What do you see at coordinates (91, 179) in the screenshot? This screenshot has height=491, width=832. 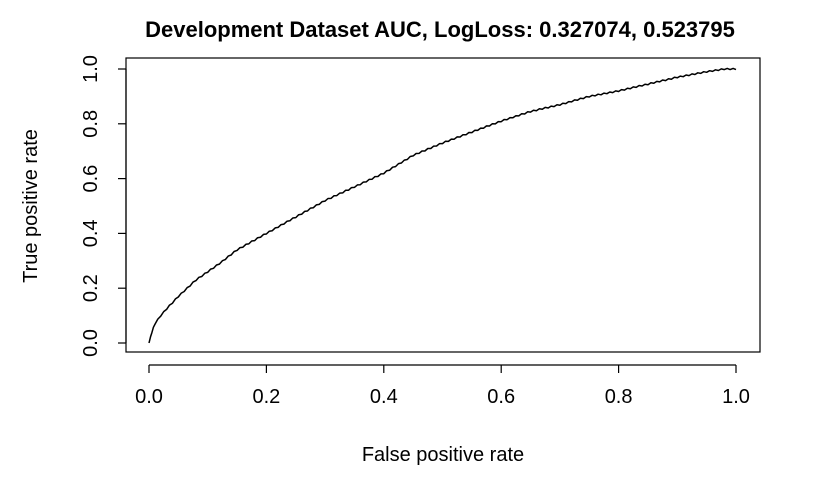 I see `y-tick-label: 0.6` at bounding box center [91, 179].